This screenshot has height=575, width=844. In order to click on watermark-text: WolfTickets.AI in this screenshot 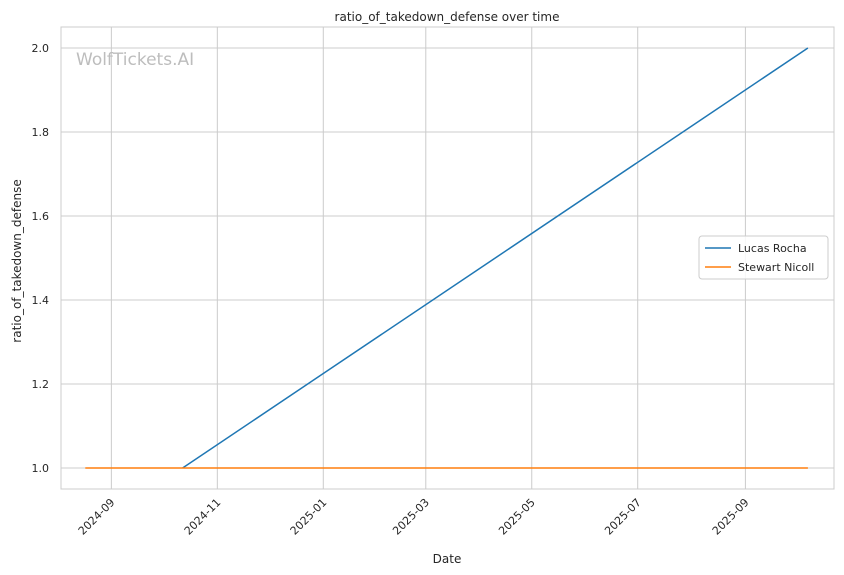, I will do `click(135, 60)`.